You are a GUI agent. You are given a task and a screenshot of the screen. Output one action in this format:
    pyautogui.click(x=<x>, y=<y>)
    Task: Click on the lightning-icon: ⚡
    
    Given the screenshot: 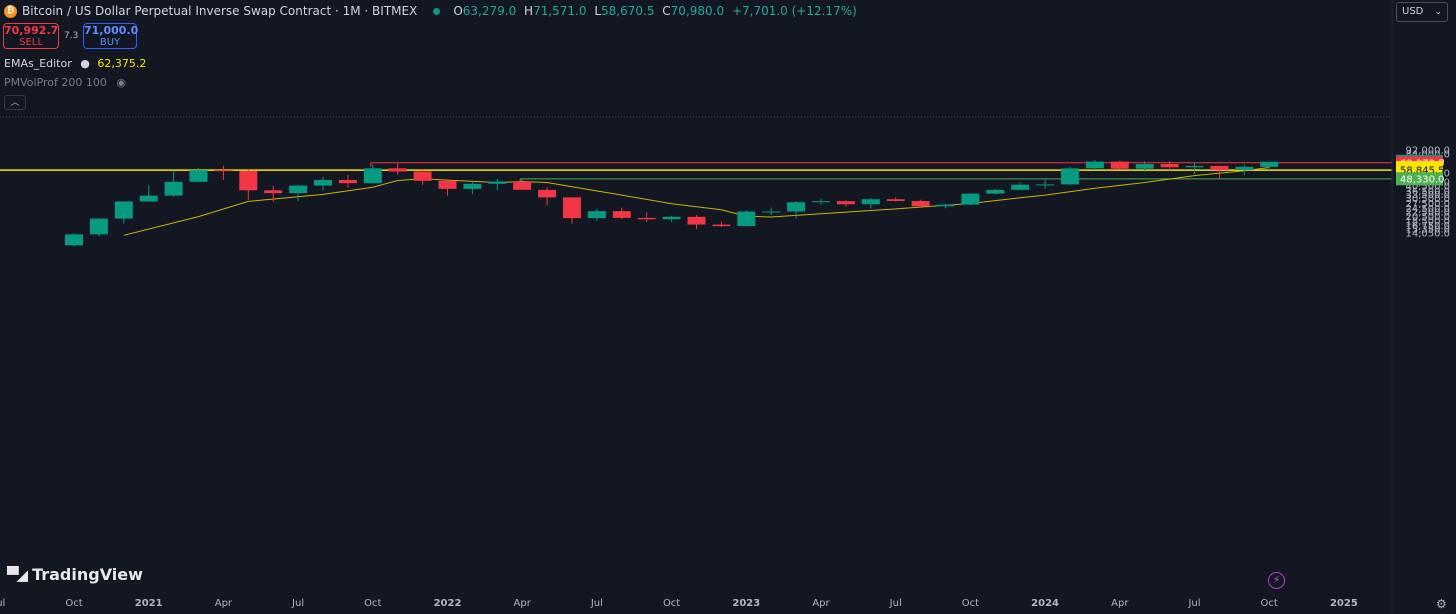 What is the action you would take?
    pyautogui.click(x=1276, y=580)
    